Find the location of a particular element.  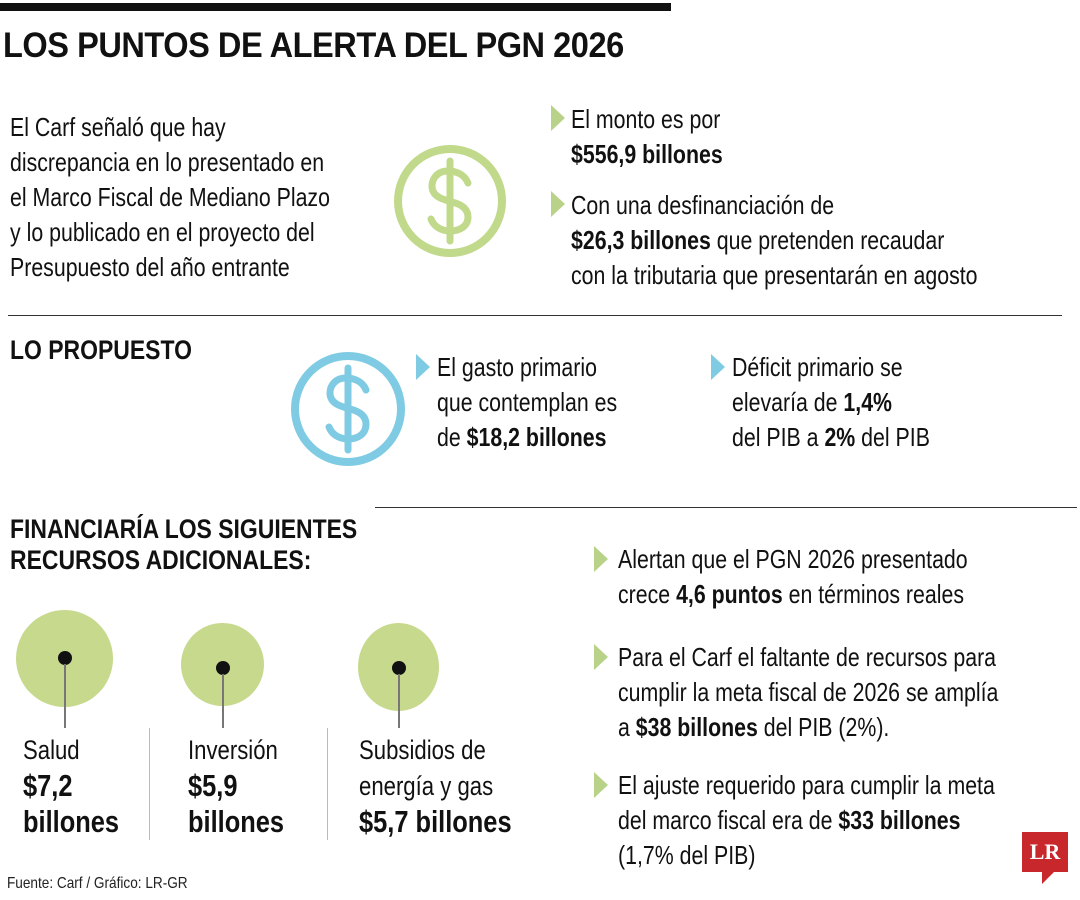

bullet-text: que contemplan es is located at coordinates (527, 402).